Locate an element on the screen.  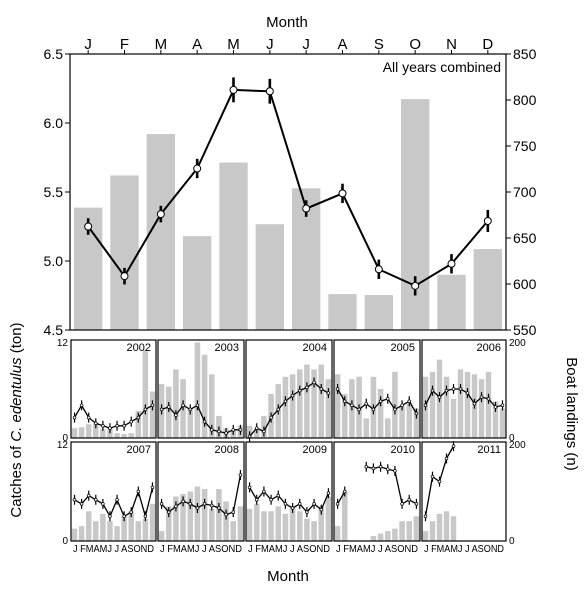
year-panel: 2011 200 0 J FMAMJ J ASOND is located at coordinates (473, 497).